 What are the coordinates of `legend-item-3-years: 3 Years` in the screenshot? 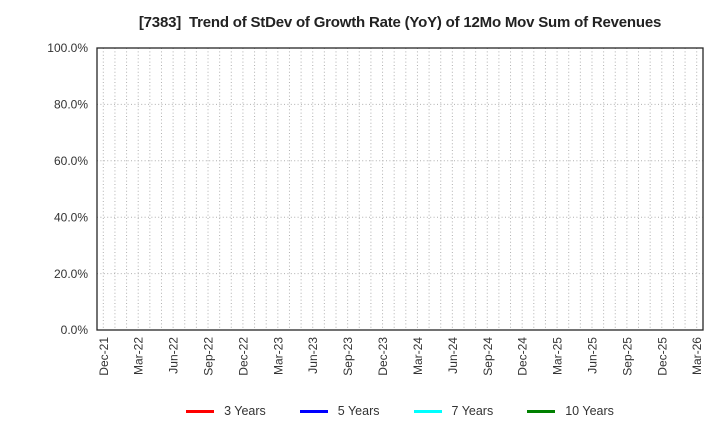 It's located at (226, 411).